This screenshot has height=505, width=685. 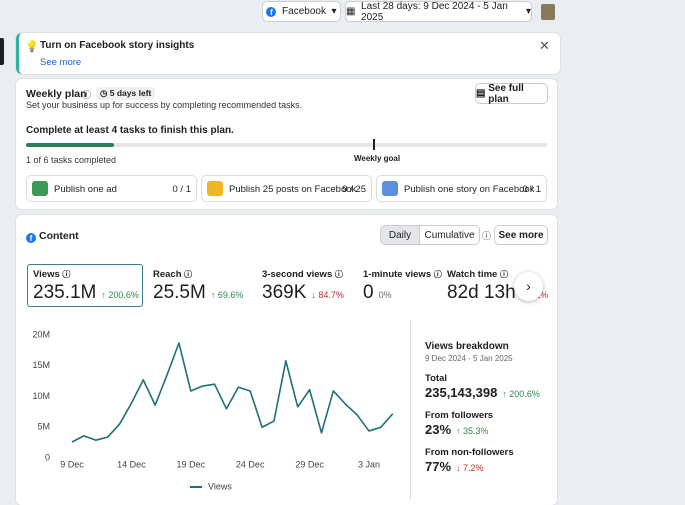 I want to click on x-tick-label: 19 Dec, so click(x=191, y=464).